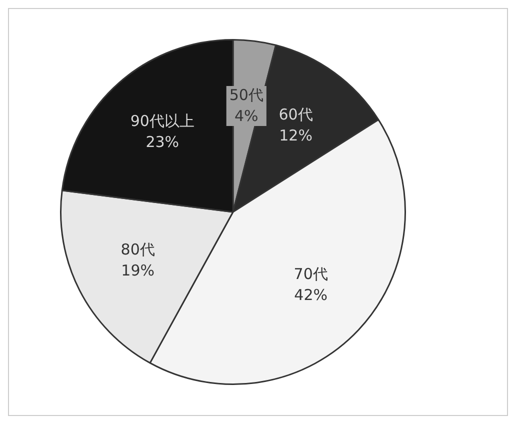 Image resolution: width=518 pixels, height=424 pixels. I want to click on slice-label: 50代, so click(246, 95).